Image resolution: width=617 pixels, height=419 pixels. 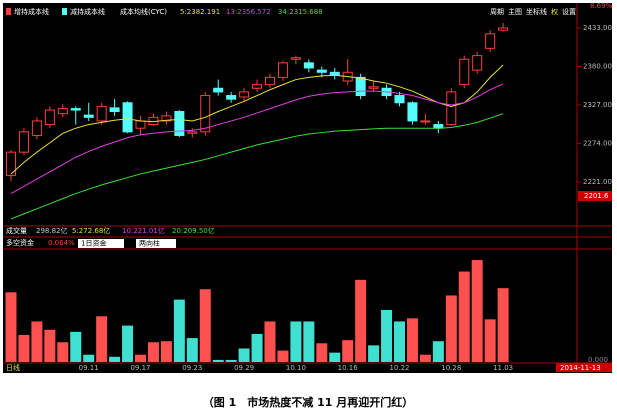 I want to click on caption: （图 1 市场热度不减 11 月再迎开门红）, so click(x=308, y=402).